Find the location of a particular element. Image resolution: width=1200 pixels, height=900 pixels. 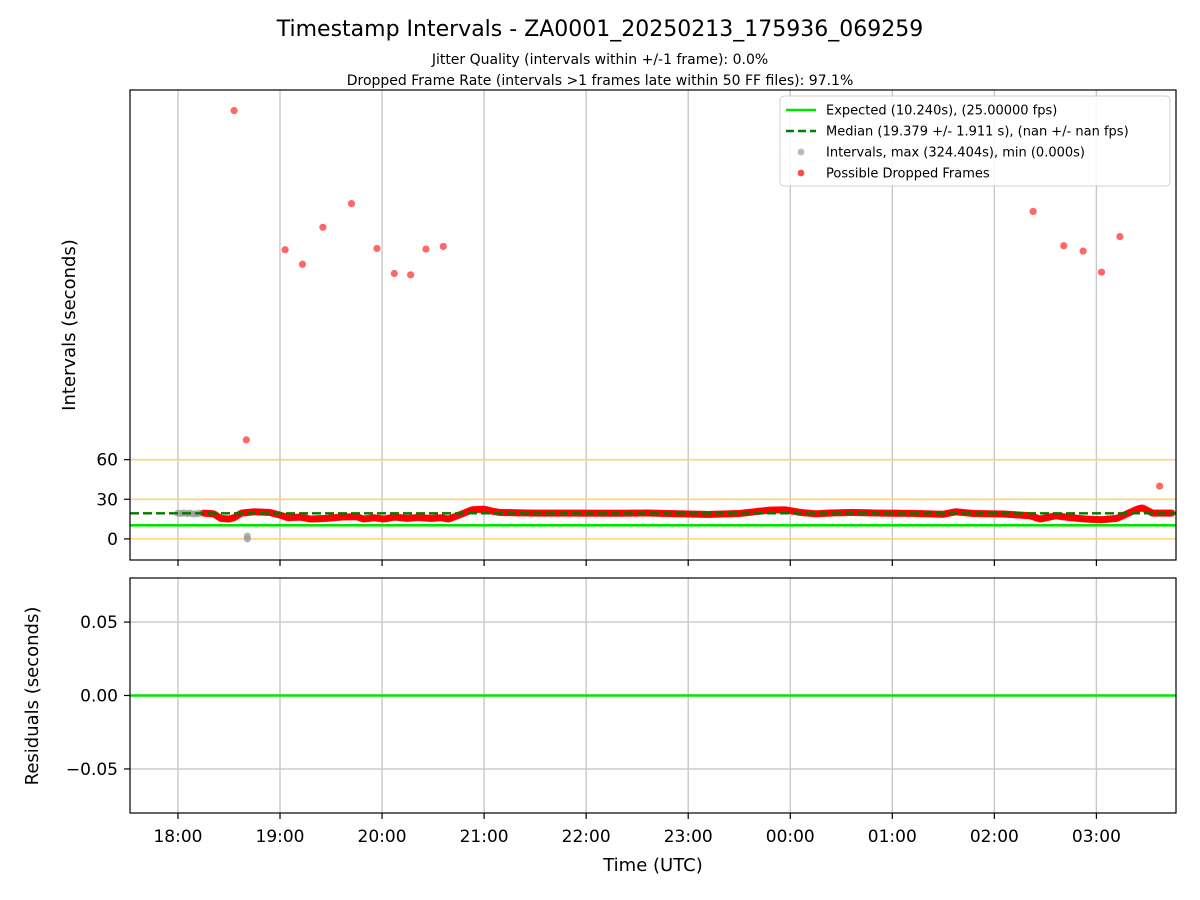

legend-box is located at coordinates (975, 141).